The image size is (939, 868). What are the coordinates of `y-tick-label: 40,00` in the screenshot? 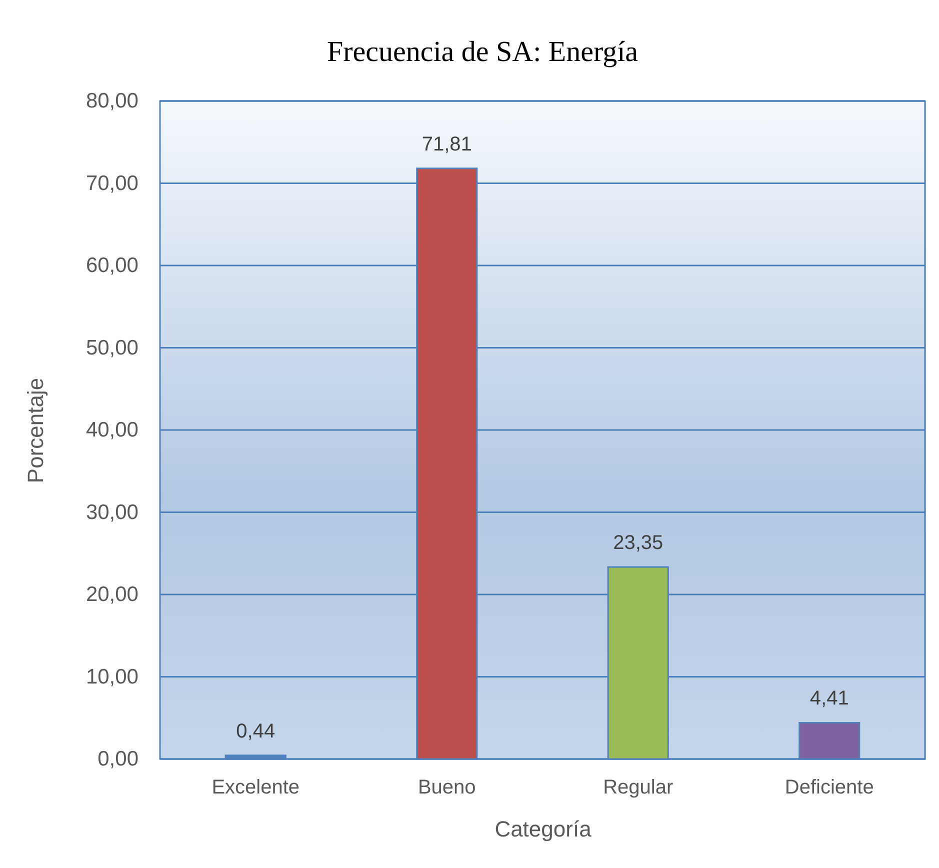 It's located at (112, 430).